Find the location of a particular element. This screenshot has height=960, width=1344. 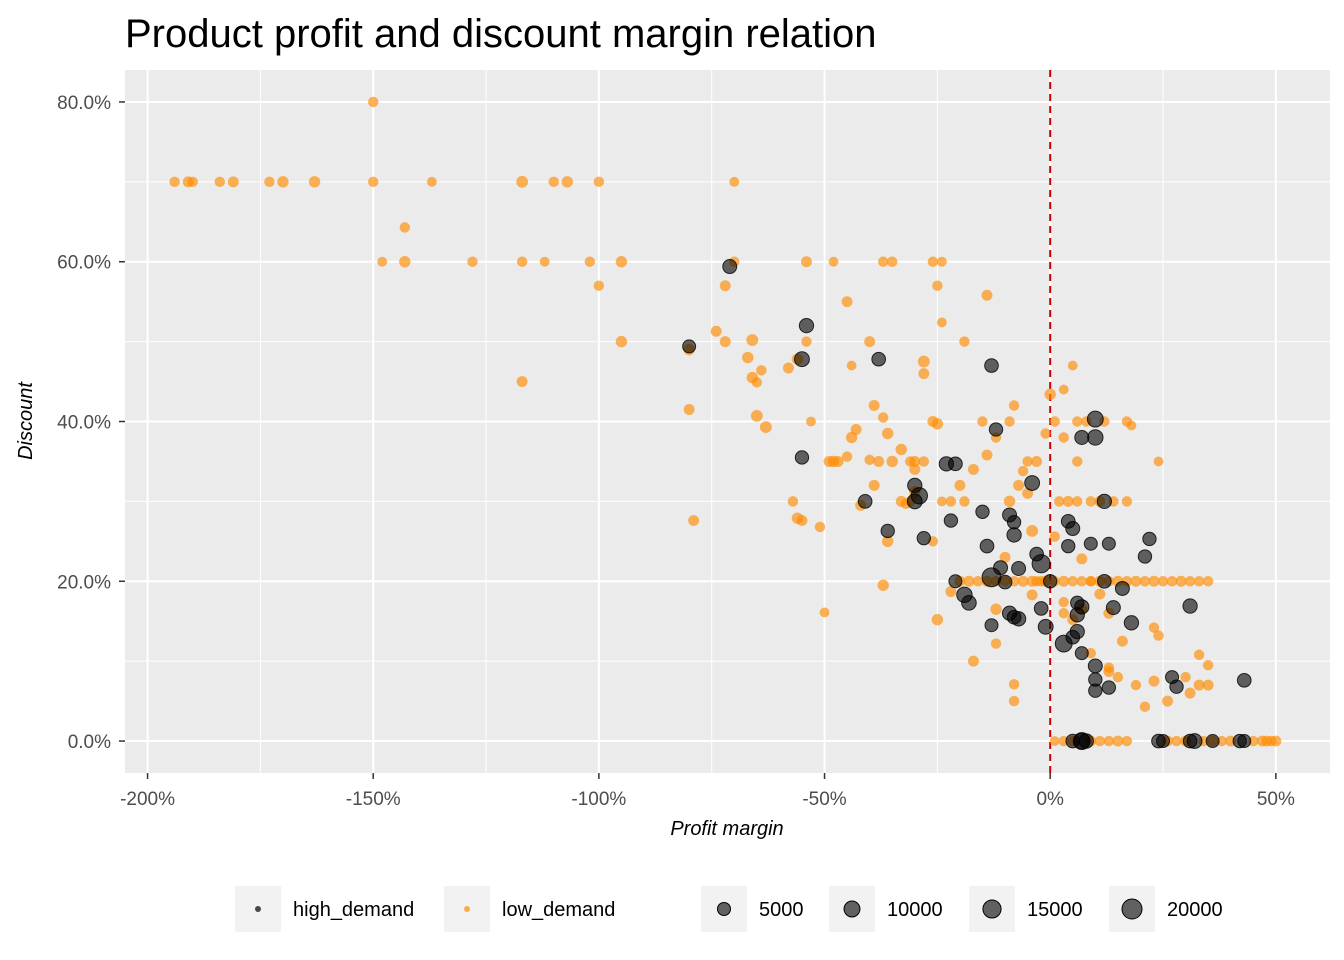

legend-size-label: 15000 is located at coordinates (1055, 910).